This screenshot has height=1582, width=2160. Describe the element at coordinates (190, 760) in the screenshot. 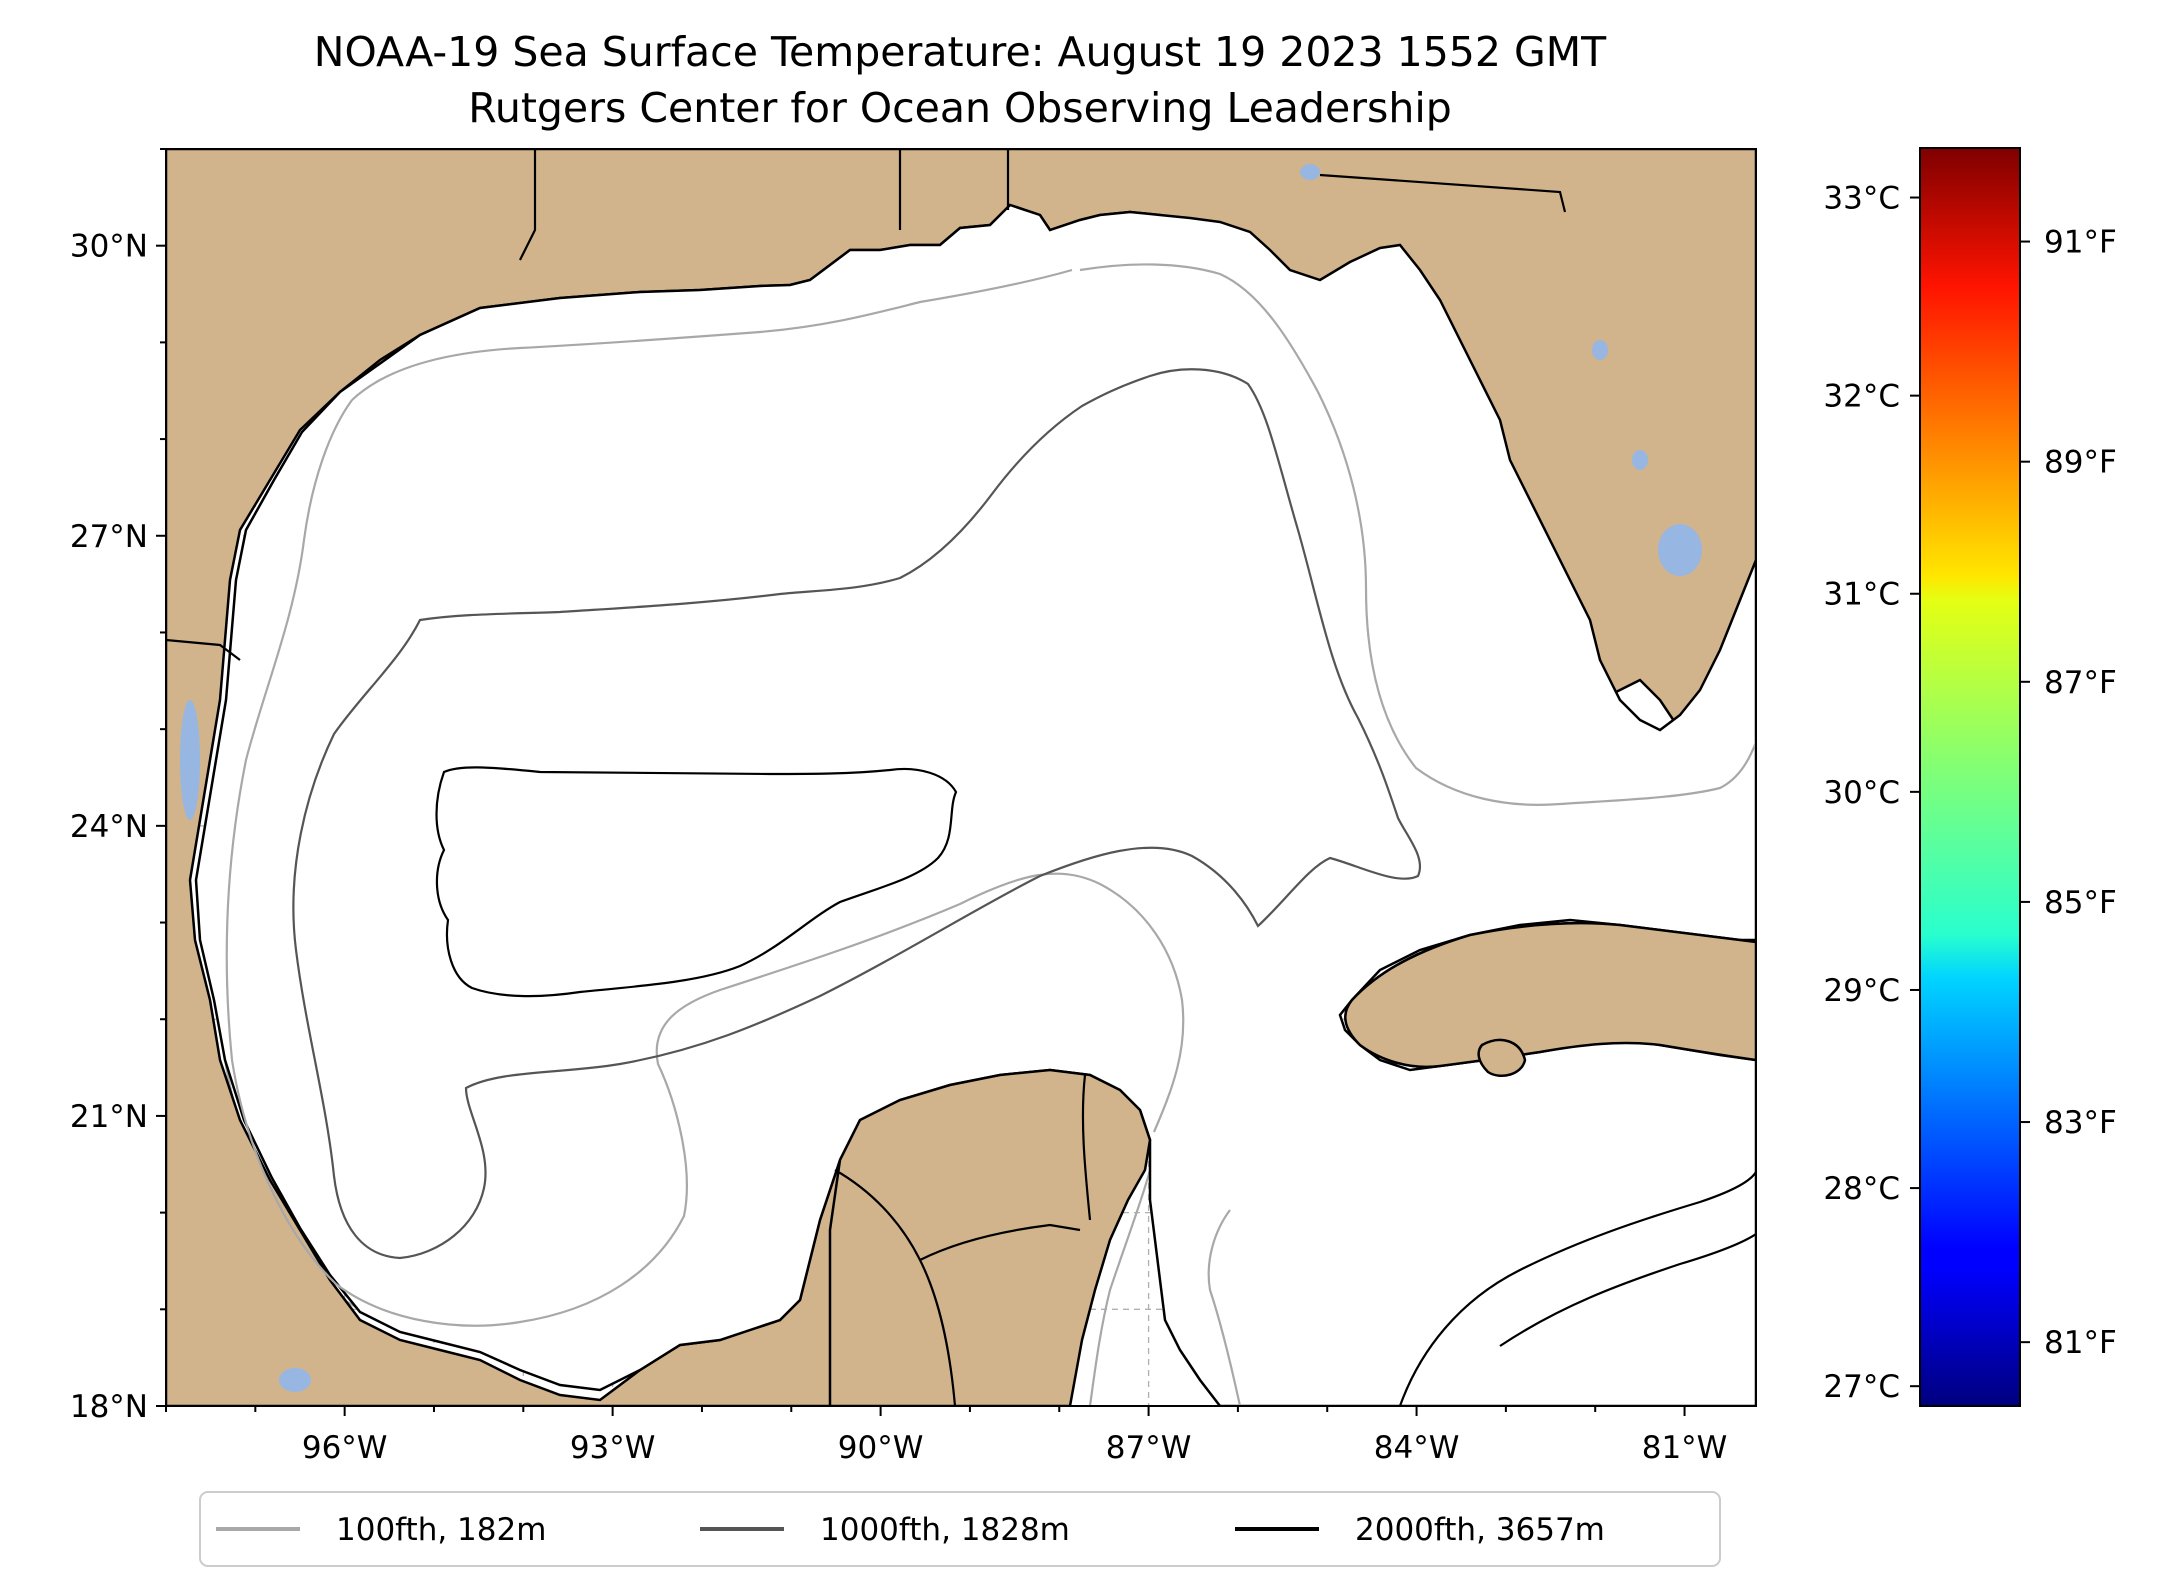

I see `lake-mexico-coast` at that location.